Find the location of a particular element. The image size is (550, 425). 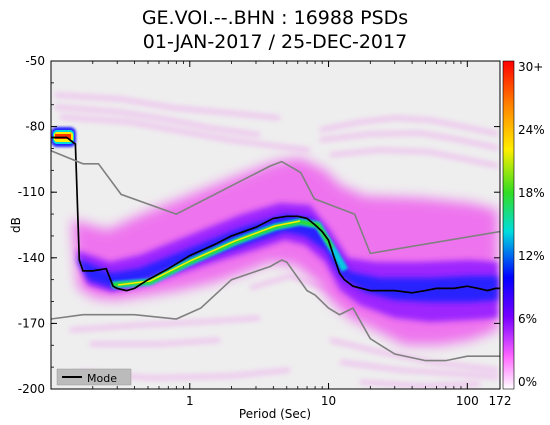

colorbar-label: 24% is located at coordinates (531, 130).